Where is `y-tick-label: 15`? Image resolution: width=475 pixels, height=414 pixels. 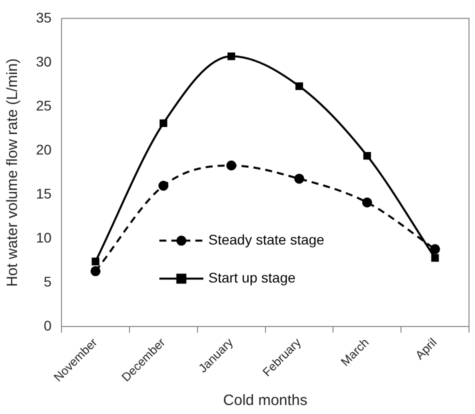
y-tick-label: 15 is located at coordinates (44, 193).